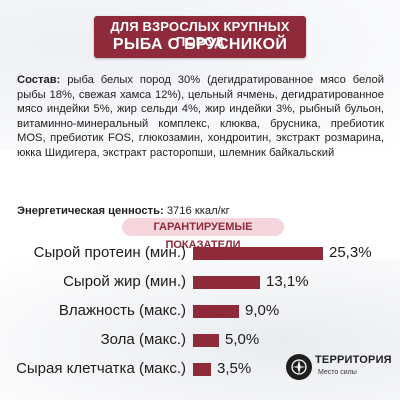 This screenshot has width=400, height=400. What do you see at coordinates (39, 80) in the screenshot?
I see `composition-label: Состав:` at bounding box center [39, 80].